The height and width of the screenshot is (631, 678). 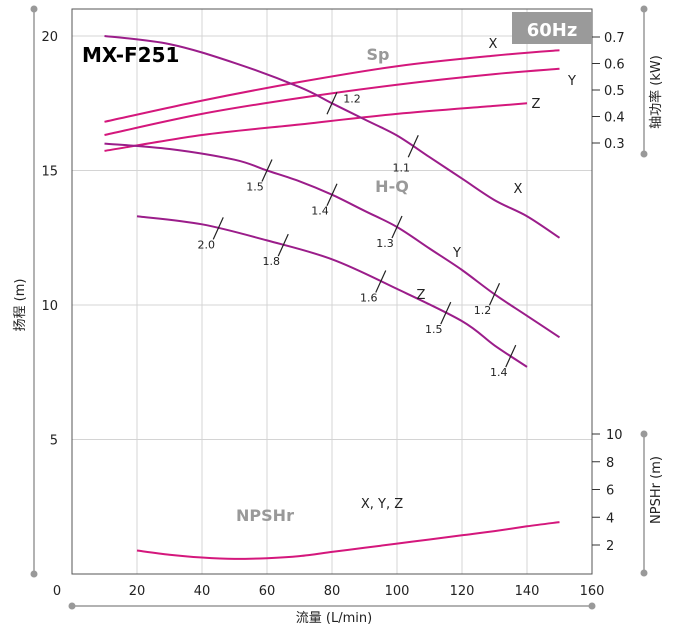 What do you see at coordinates (381, 281) in the screenshot?
I see `efficiency-mark-z-1.6` at bounding box center [381, 281].